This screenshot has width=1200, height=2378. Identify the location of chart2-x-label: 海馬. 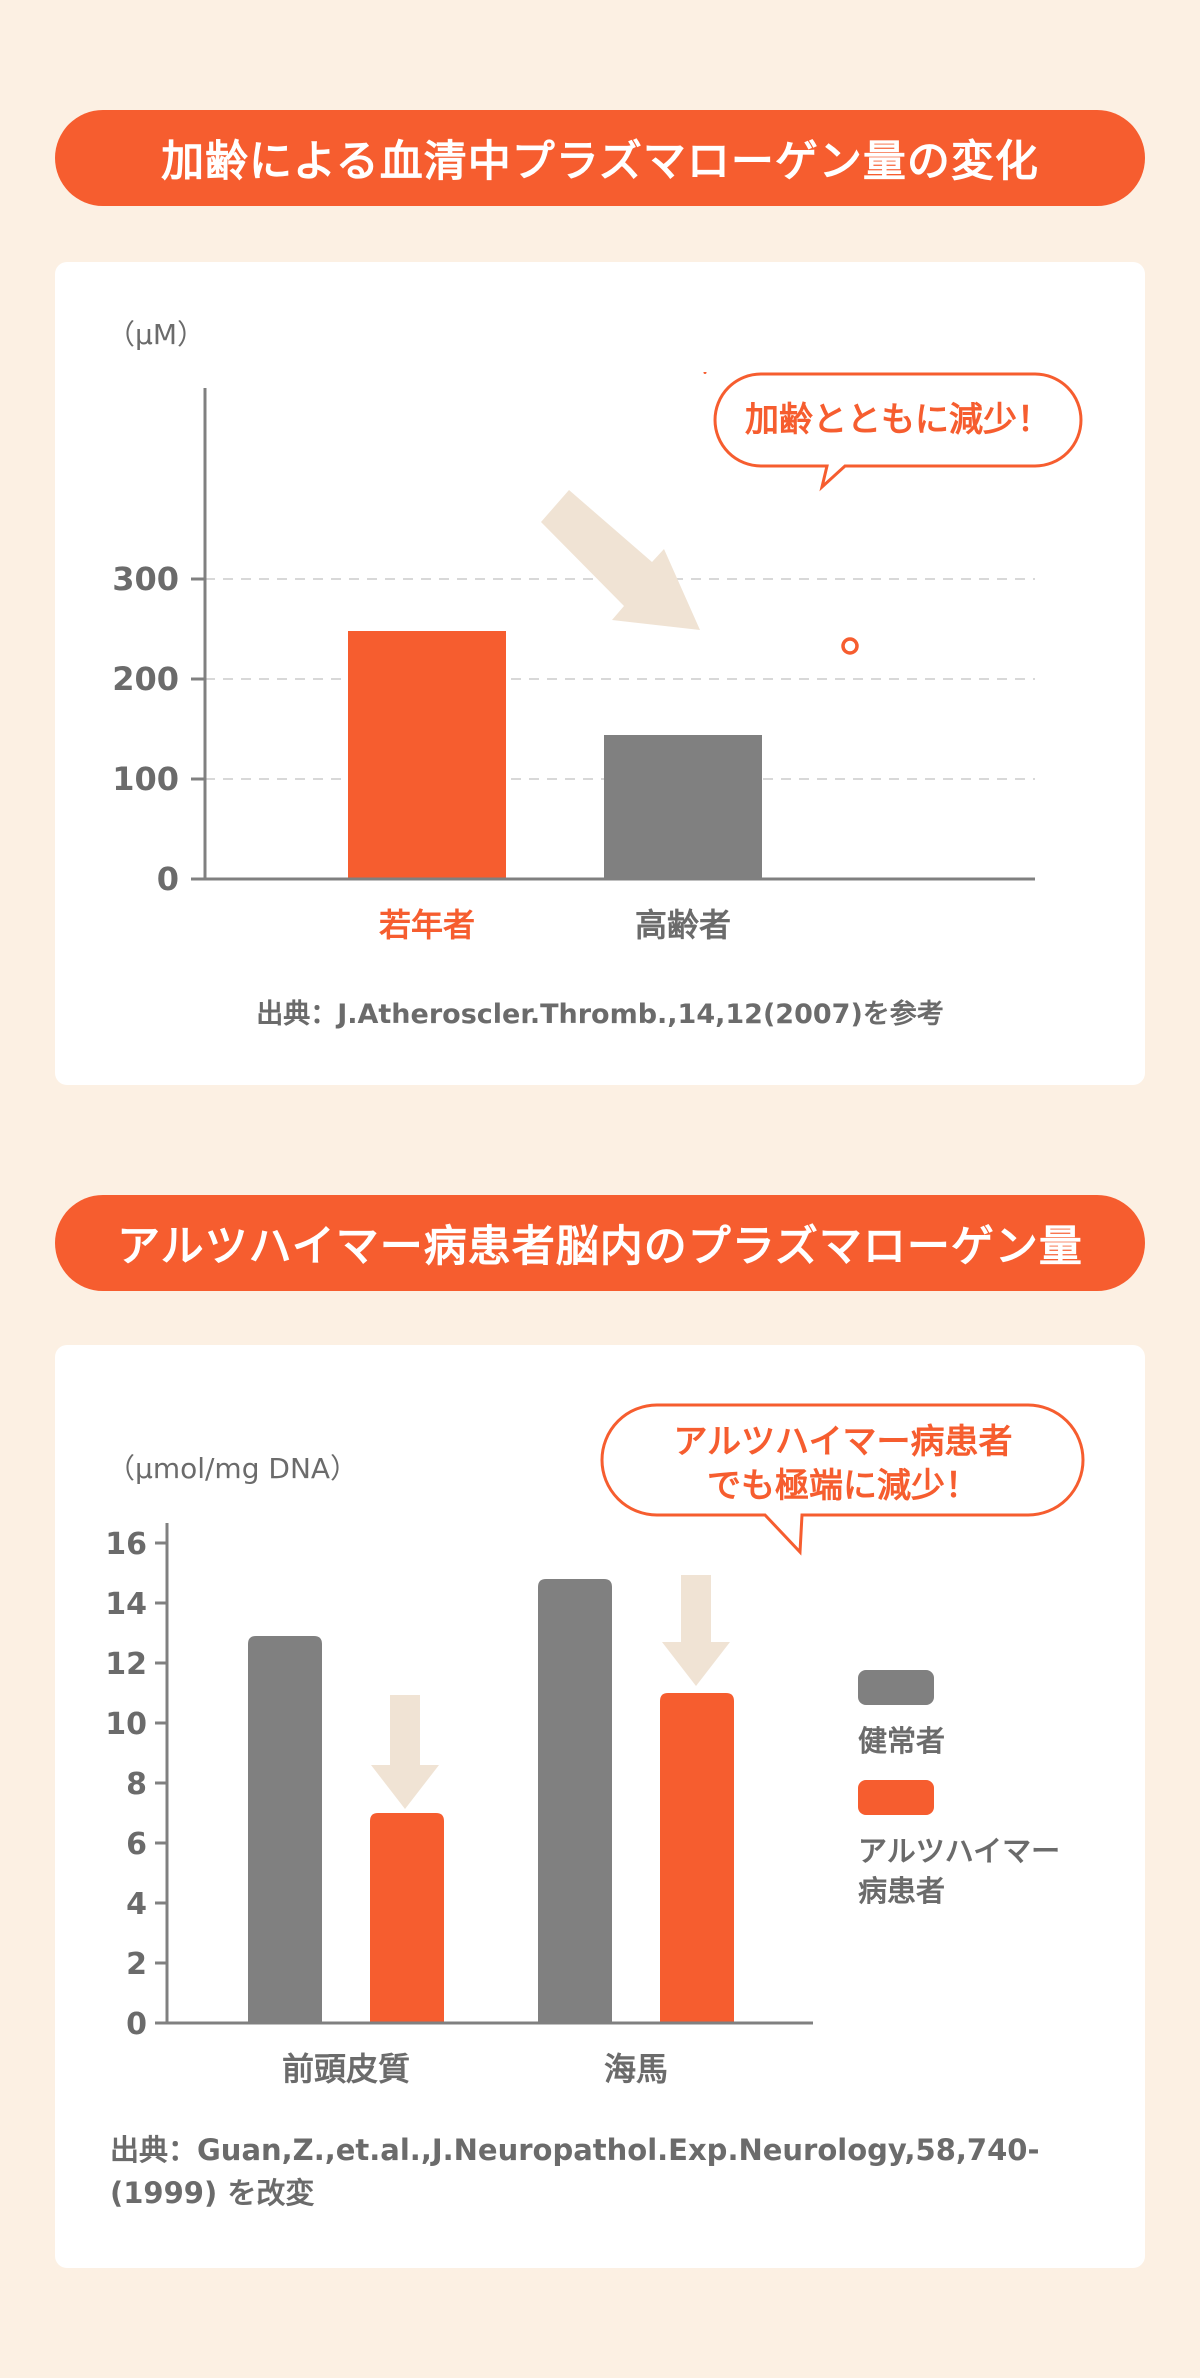
(636, 2069).